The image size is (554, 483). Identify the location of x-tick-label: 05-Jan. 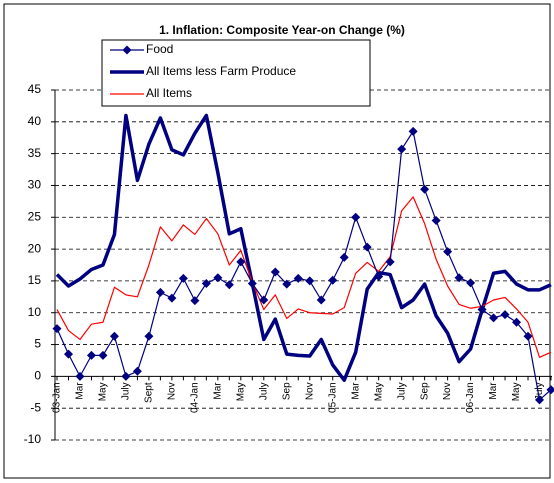
(332, 397).